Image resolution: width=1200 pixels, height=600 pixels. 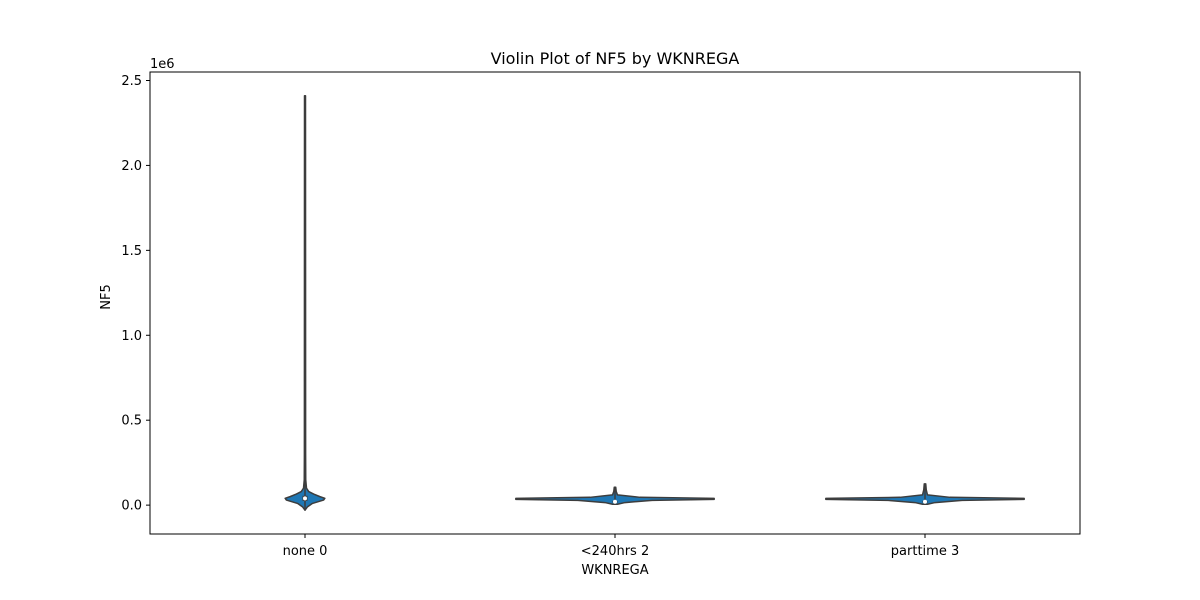 I want to click on chart-title: Violin Plot of NF5 by WKNREGA, so click(x=615, y=58).